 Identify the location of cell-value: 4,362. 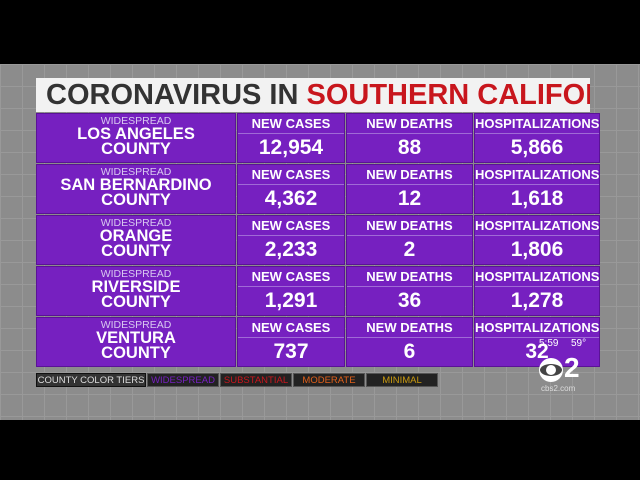
(291, 198).